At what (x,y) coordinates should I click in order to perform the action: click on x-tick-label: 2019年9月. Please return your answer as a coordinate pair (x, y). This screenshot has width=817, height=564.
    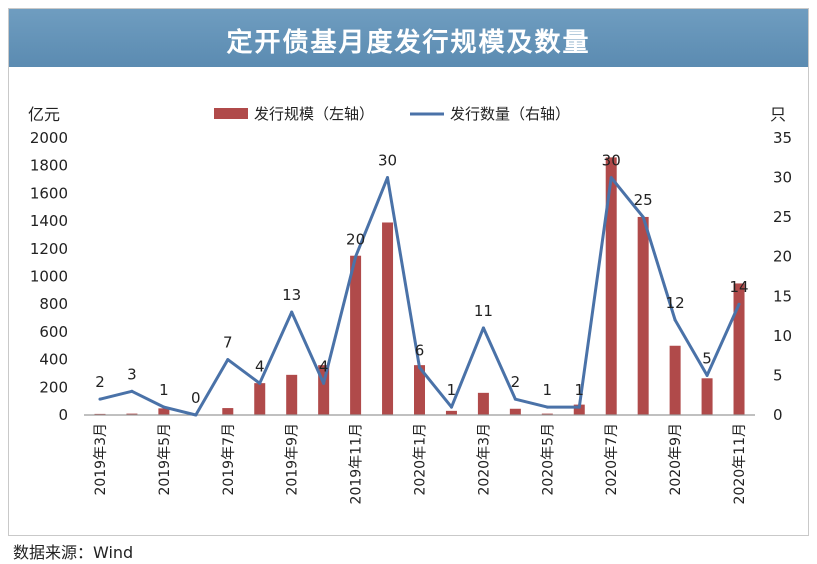
    Looking at the image, I should click on (293, 459).